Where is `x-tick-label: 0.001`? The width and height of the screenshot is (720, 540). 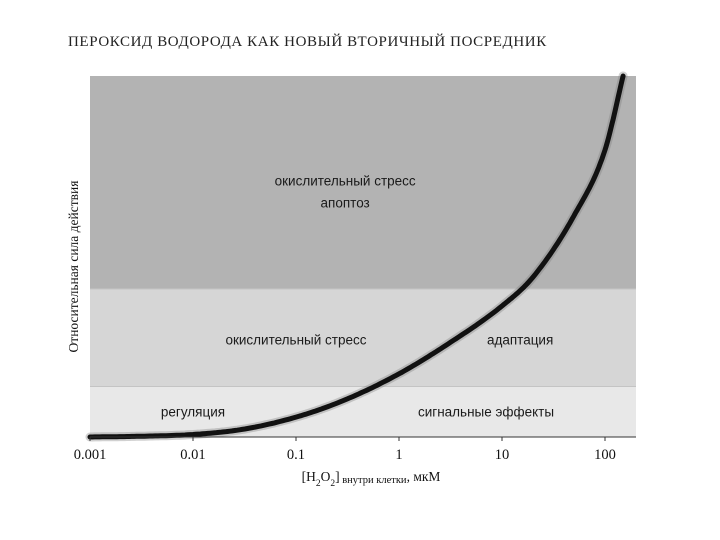 x-tick-label: 0.001 is located at coordinates (90, 455).